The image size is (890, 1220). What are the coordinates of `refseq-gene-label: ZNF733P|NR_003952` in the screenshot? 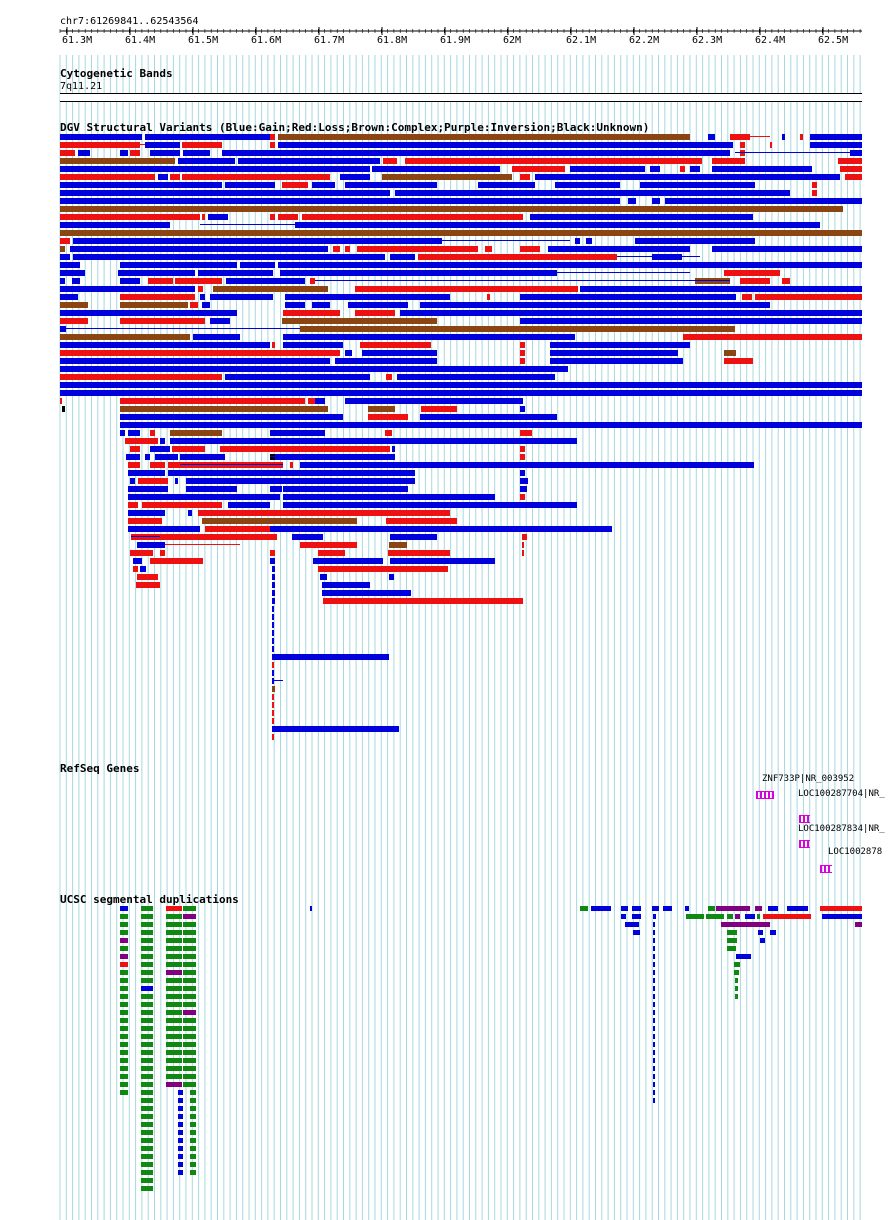 It's located at (808, 779).